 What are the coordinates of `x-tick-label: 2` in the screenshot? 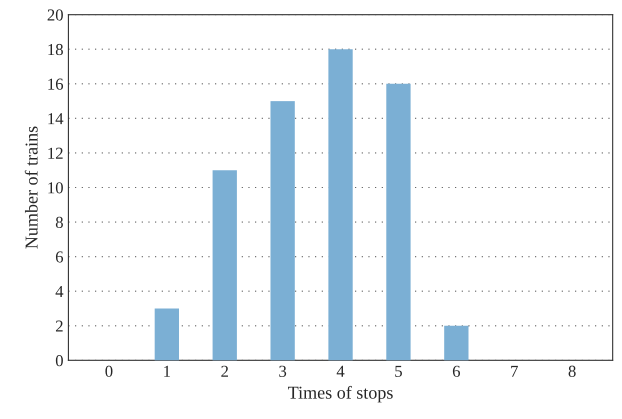 It's located at (224, 371).